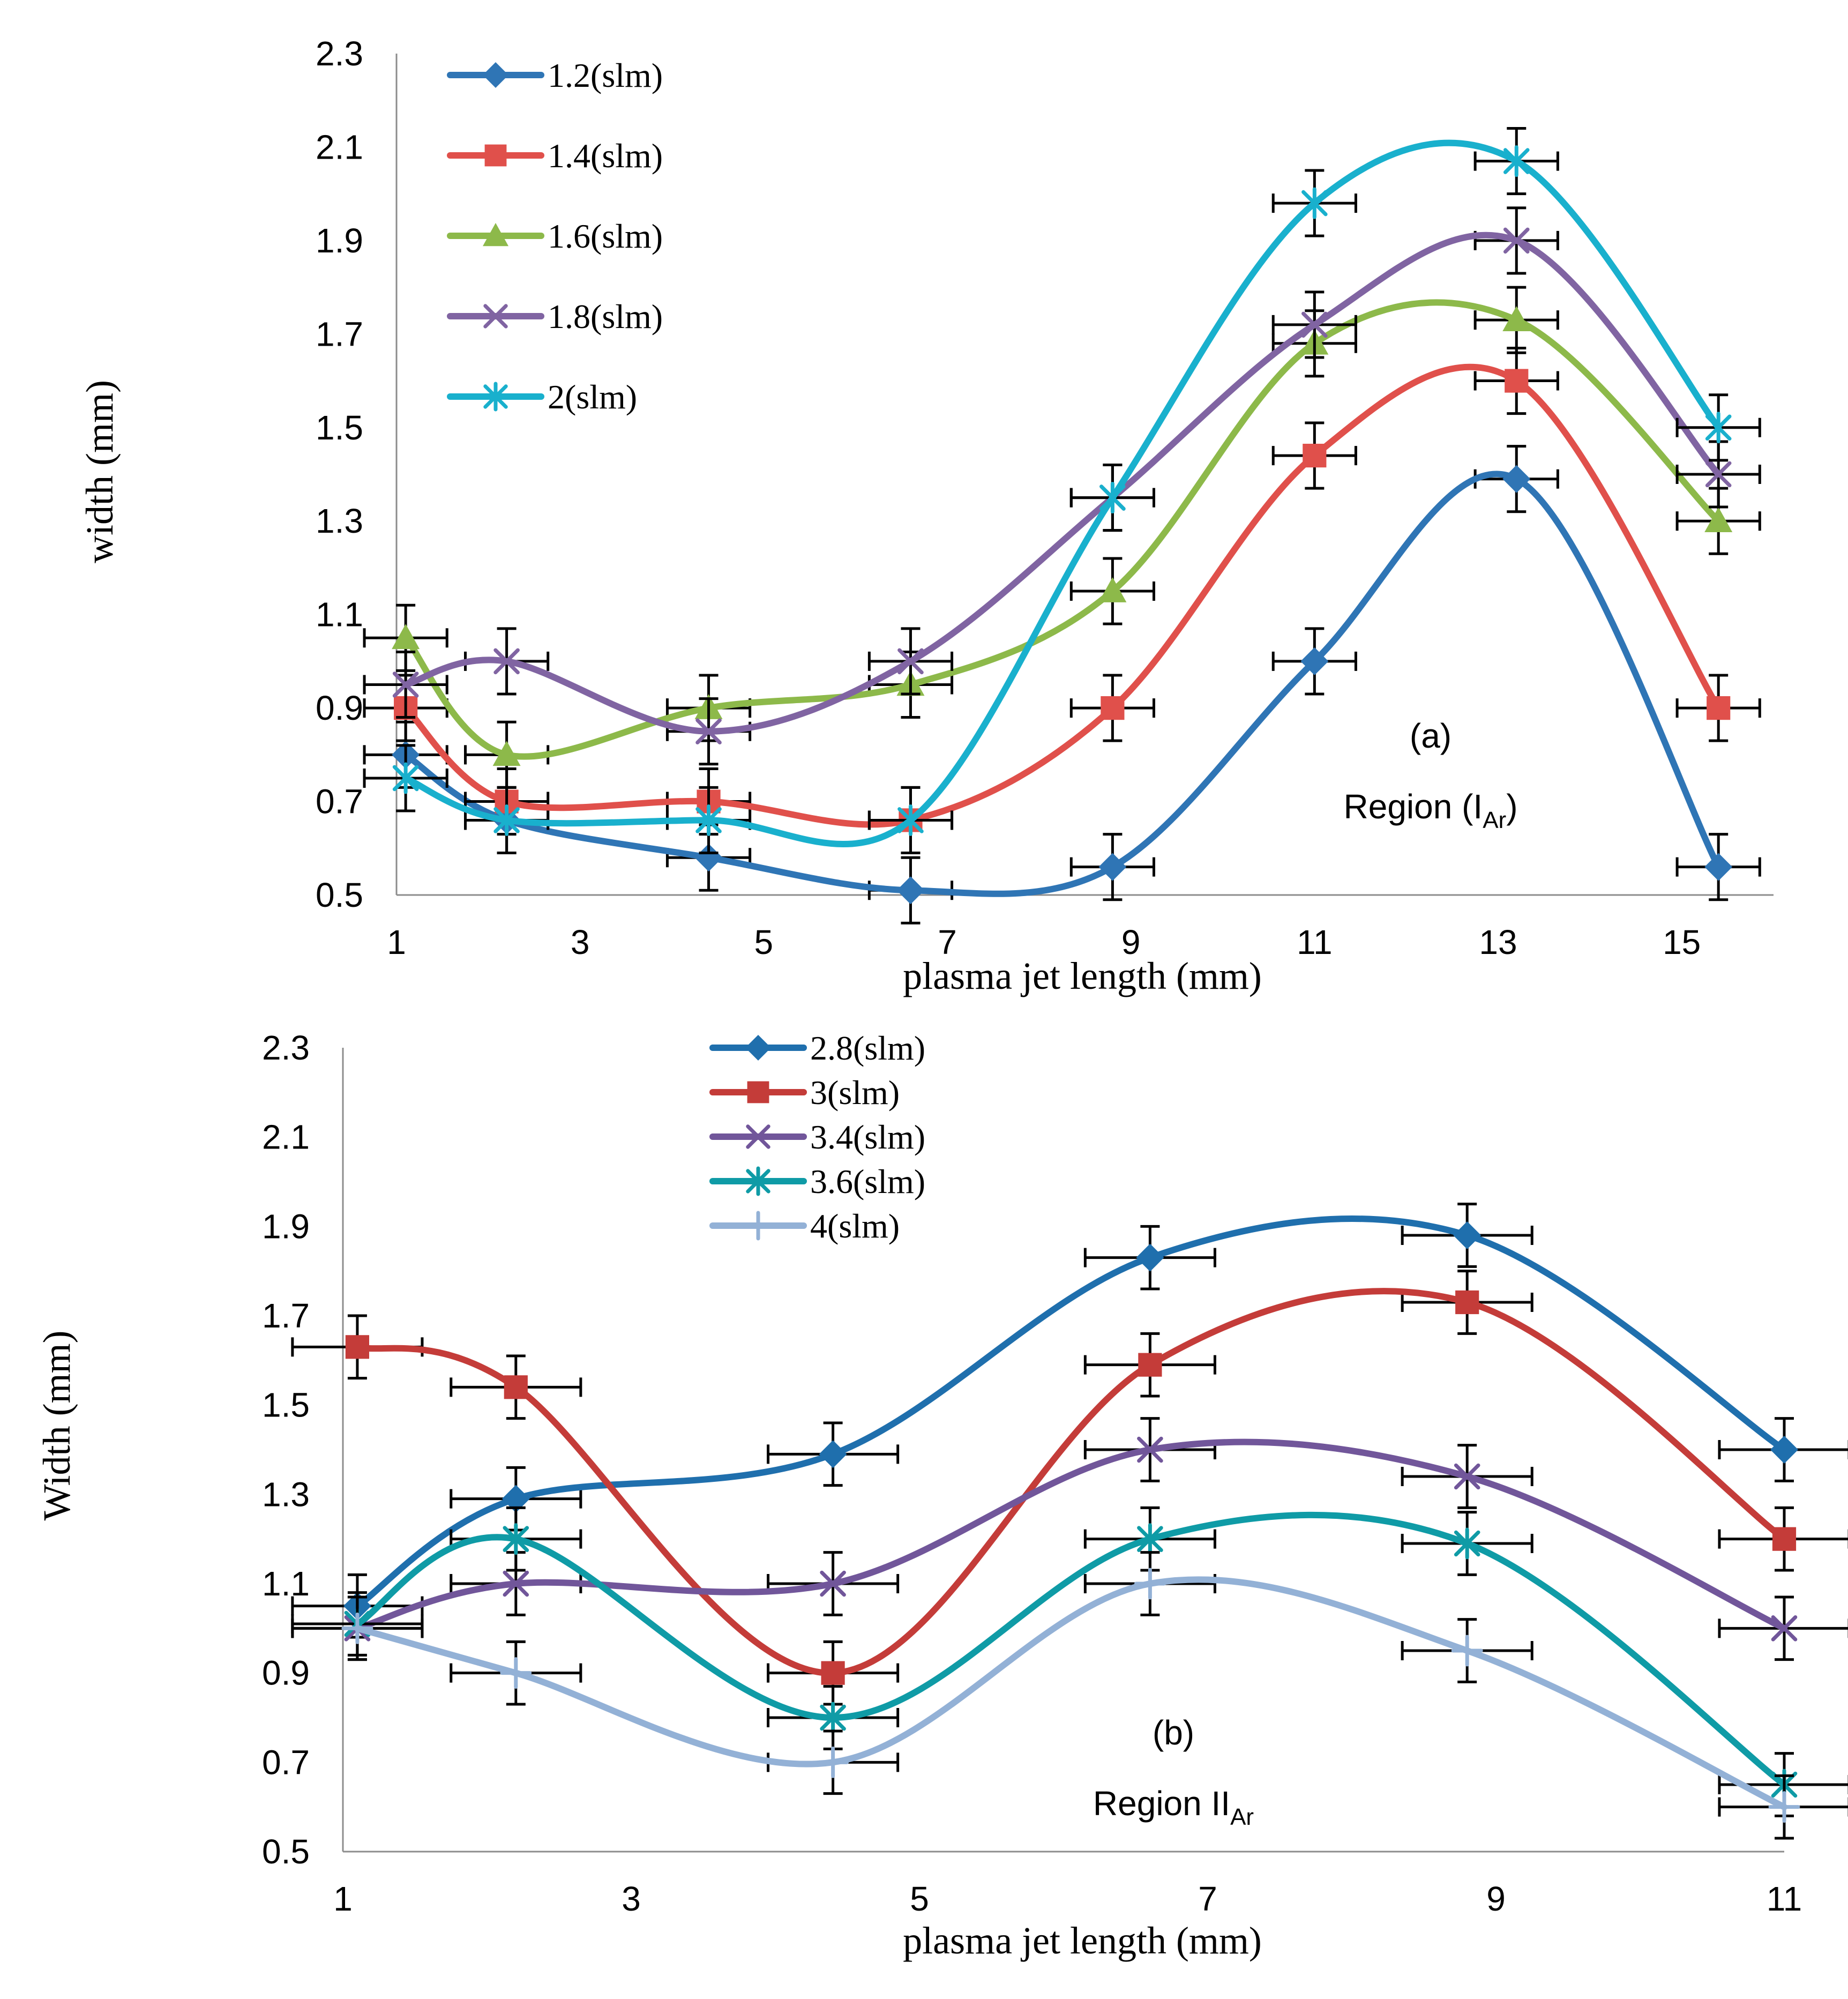 This screenshot has width=1848, height=1999. Describe the element at coordinates (516, 1539) in the screenshot. I see `data-point-3.6(slm)-1` at that location.